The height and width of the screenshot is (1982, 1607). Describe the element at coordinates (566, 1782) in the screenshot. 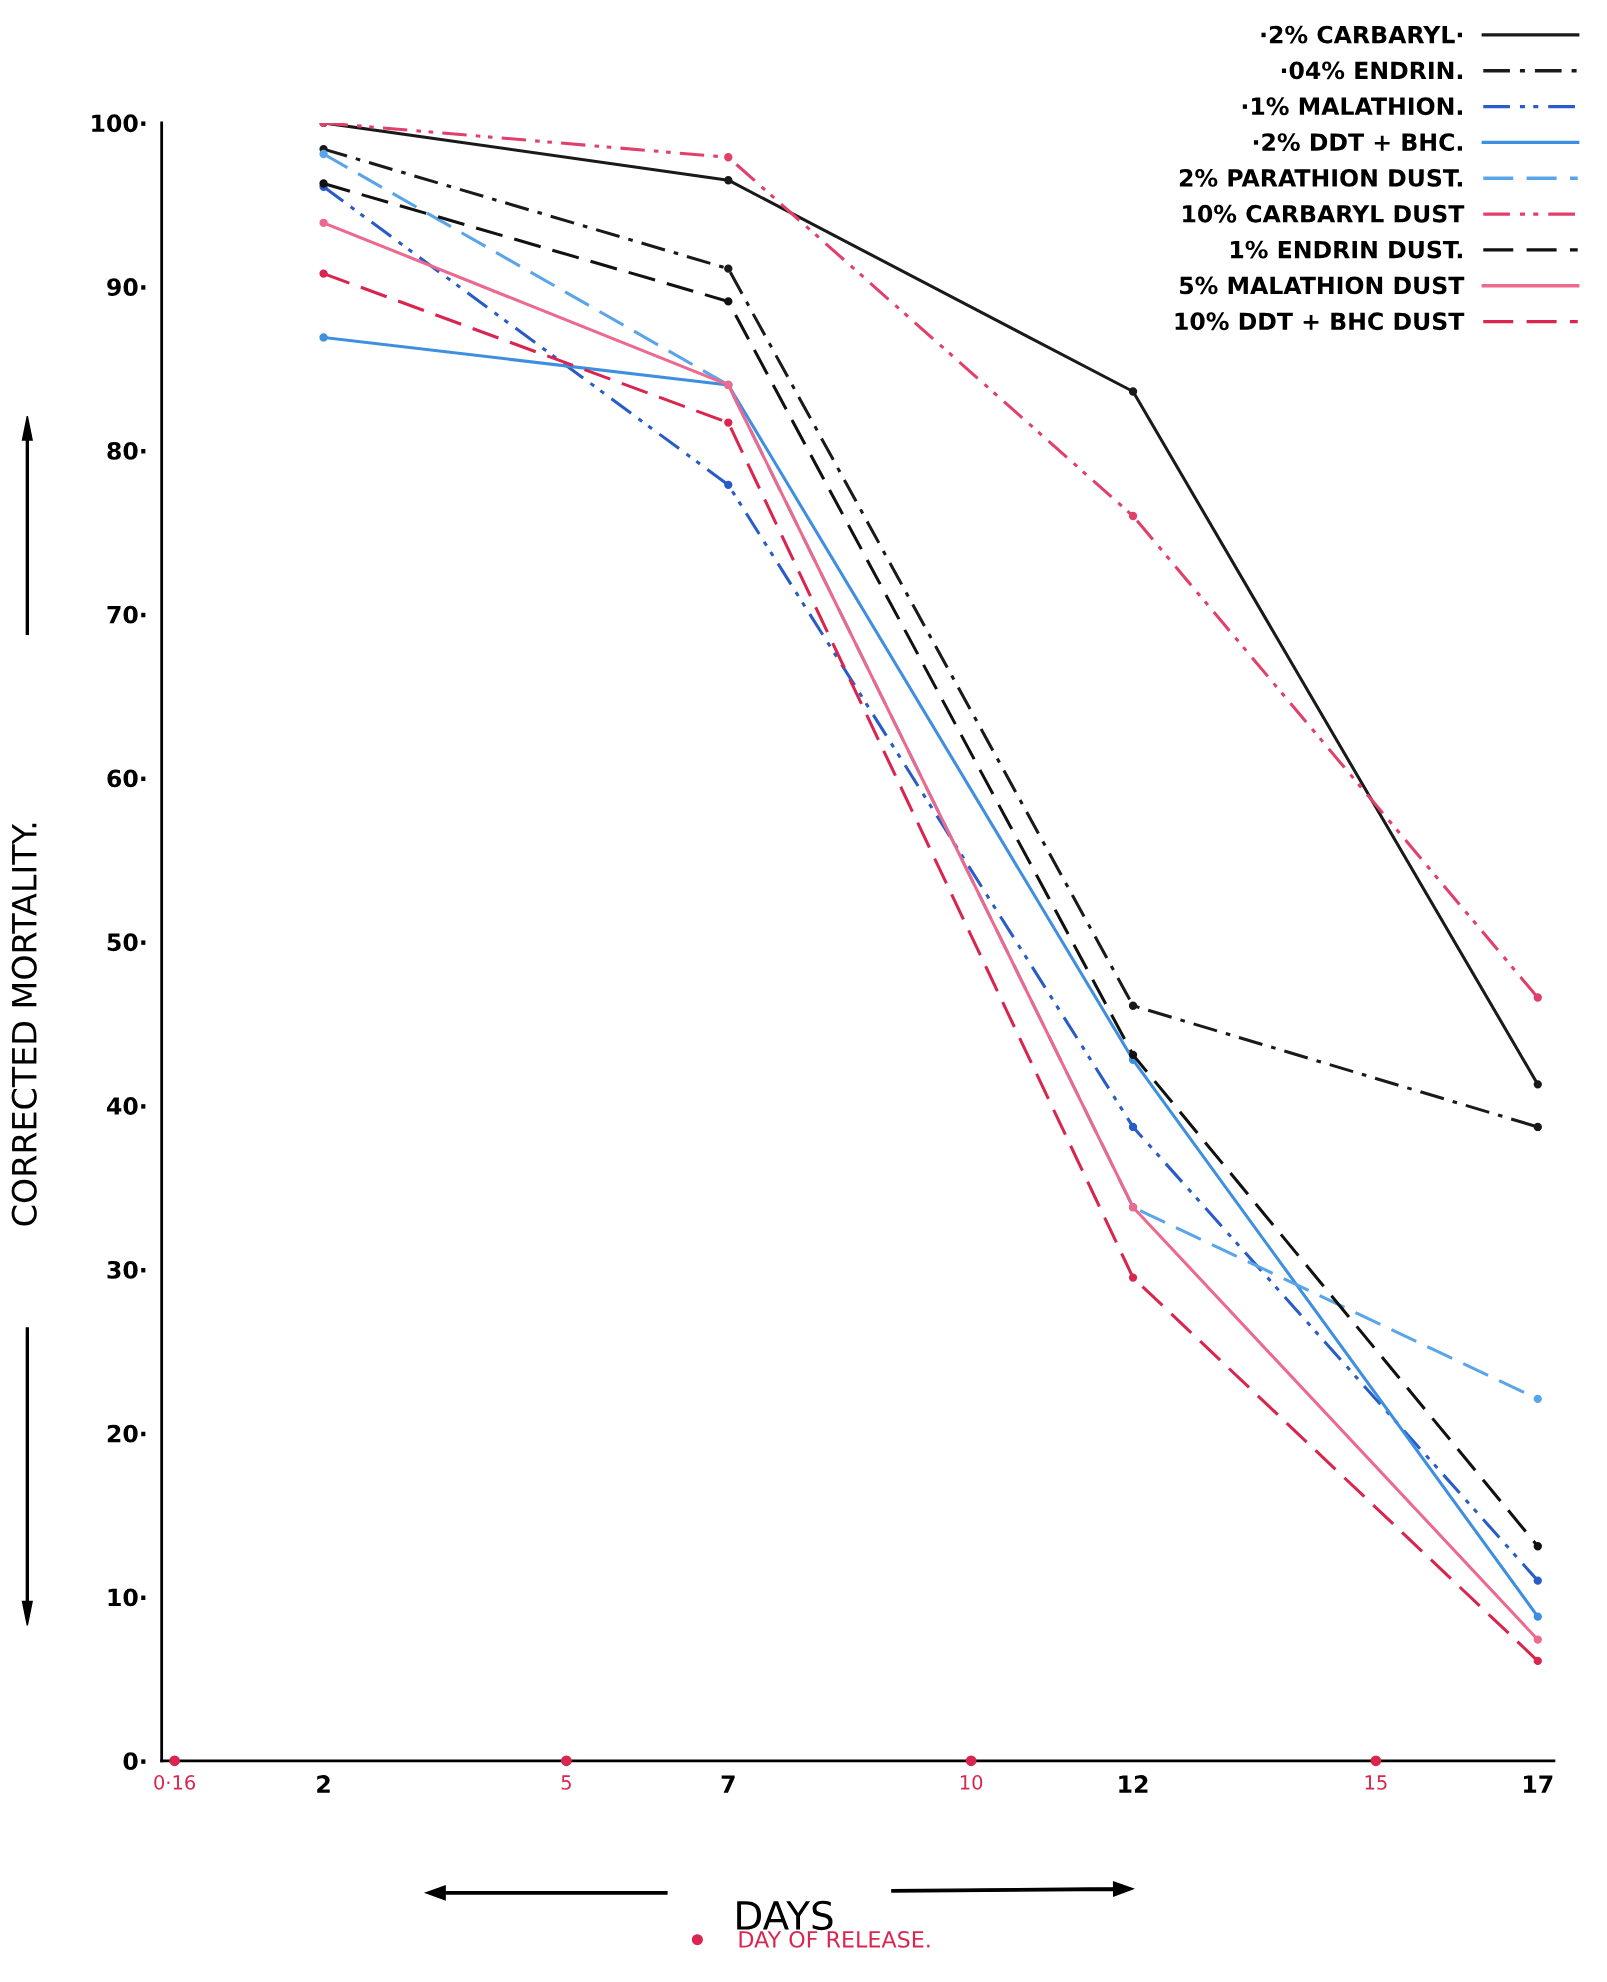

I see `x-tick-label: 5` at that location.